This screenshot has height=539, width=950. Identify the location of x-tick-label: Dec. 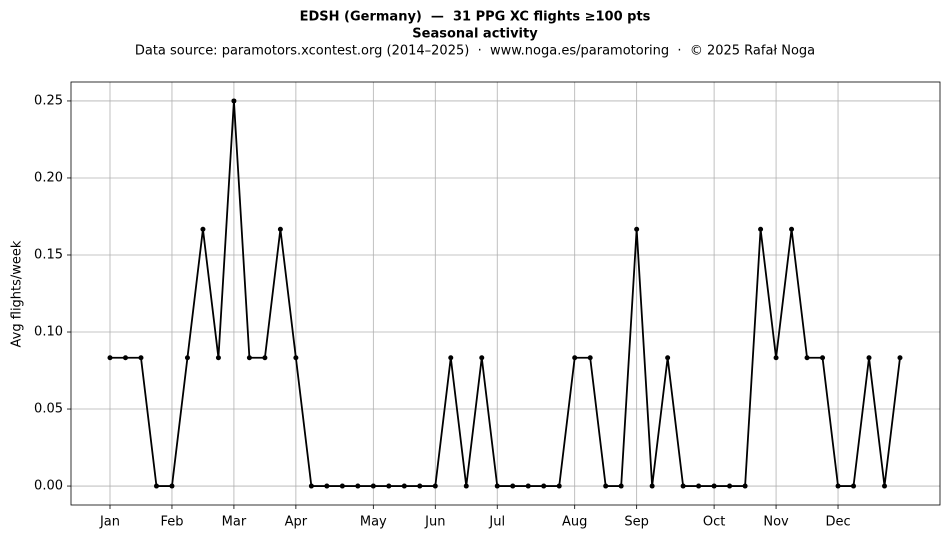
(837, 522).